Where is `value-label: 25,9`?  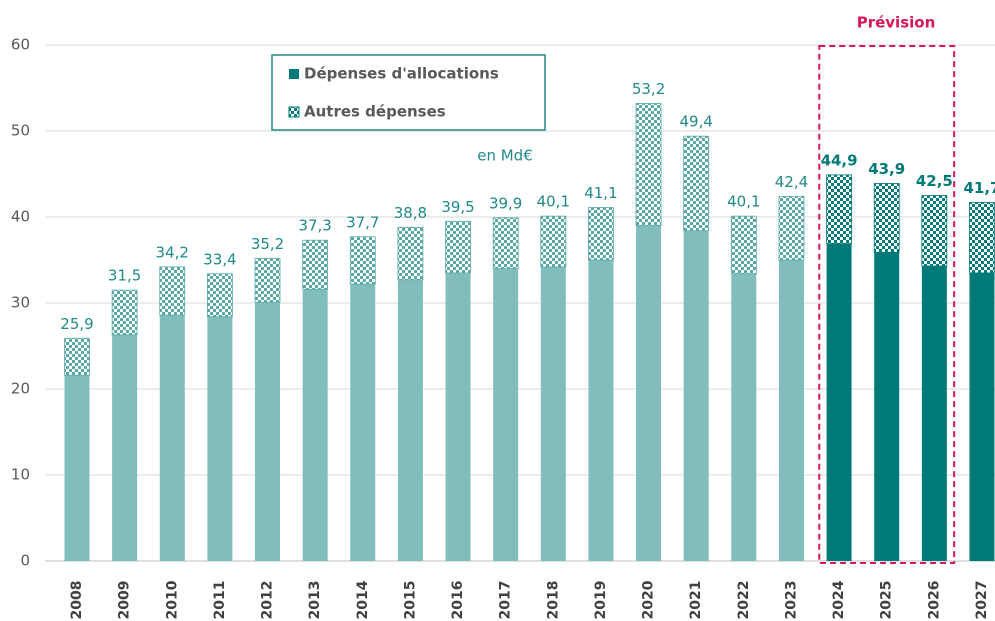
value-label: 25,9 is located at coordinates (76, 324).